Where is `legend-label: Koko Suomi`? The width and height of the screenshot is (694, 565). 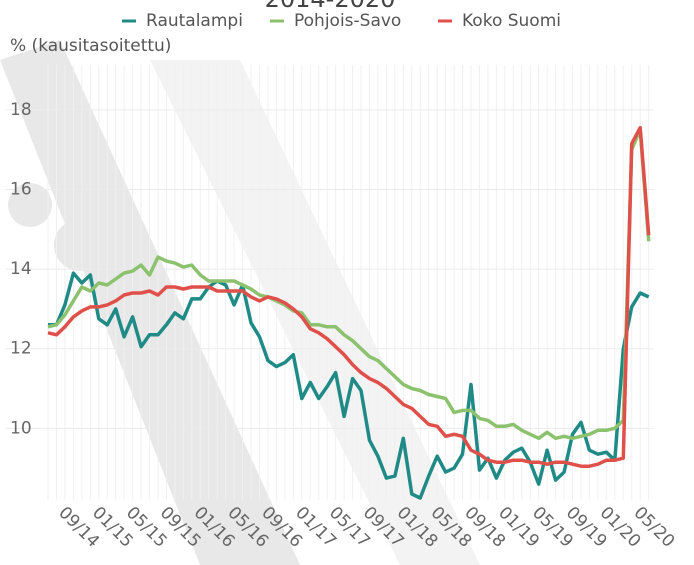
legend-label: Koko Suomi is located at coordinates (511, 21).